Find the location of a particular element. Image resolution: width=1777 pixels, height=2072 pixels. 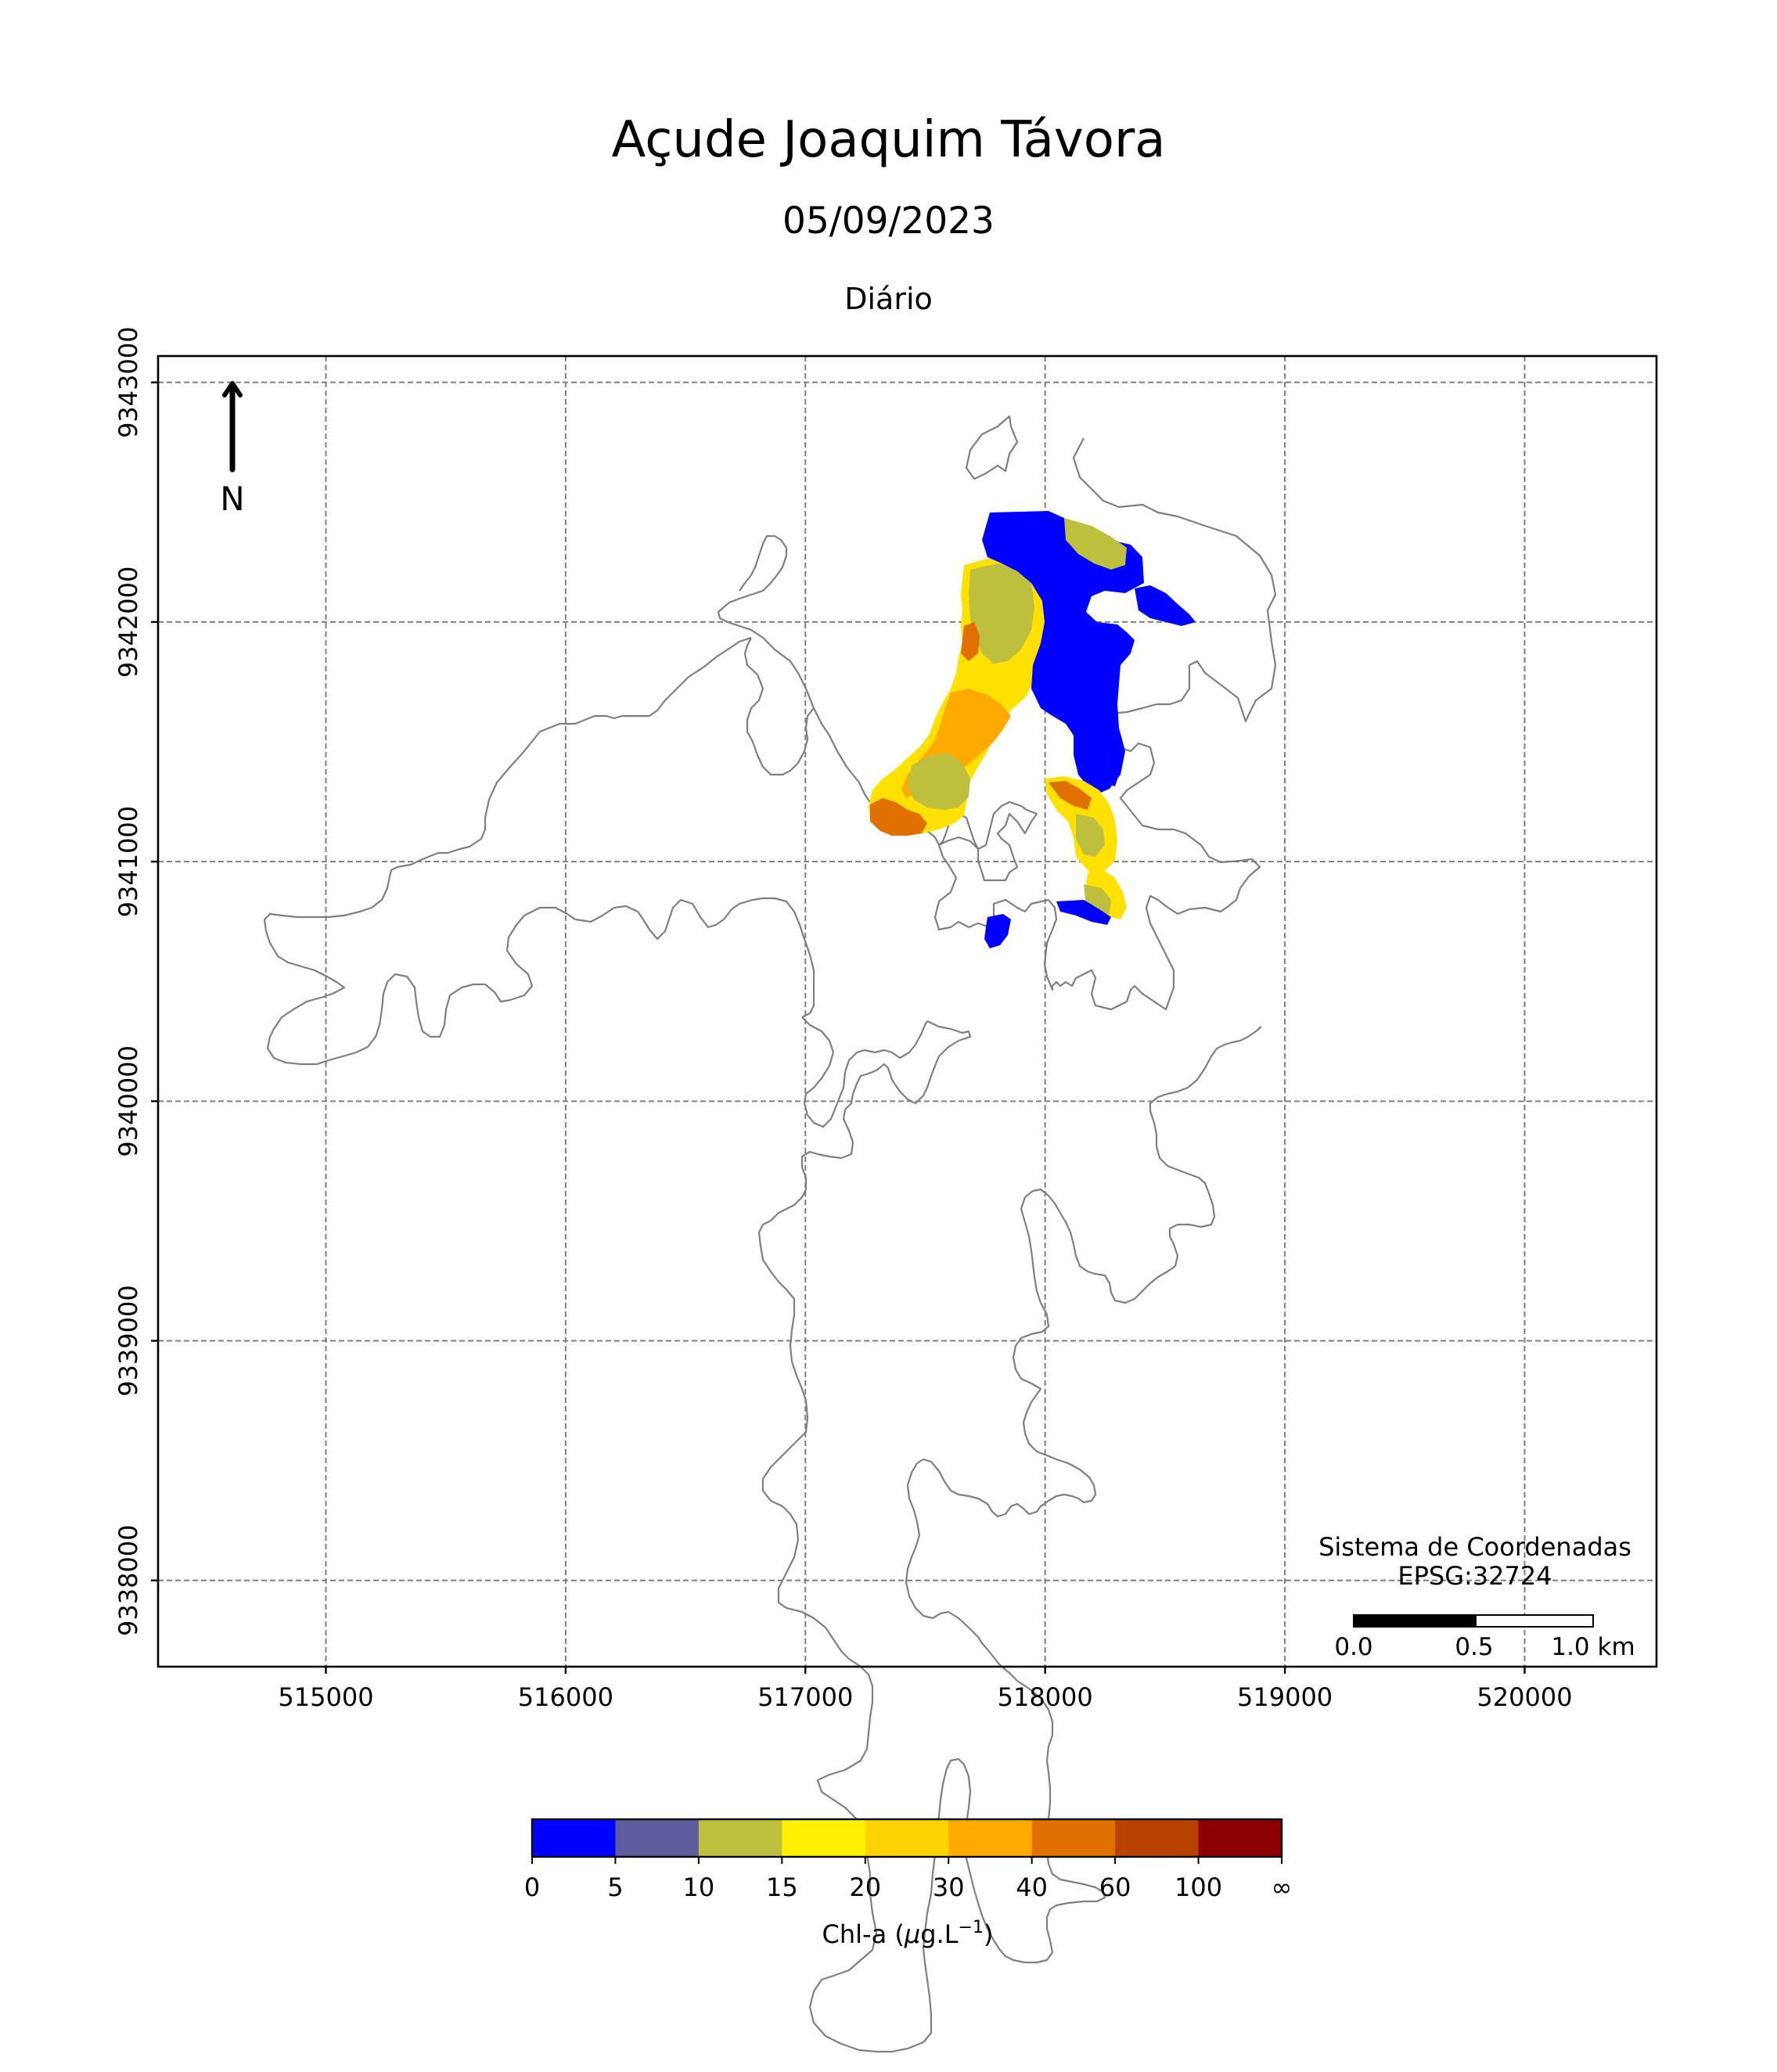

map-date: 05/09/2023 is located at coordinates (888, 222).